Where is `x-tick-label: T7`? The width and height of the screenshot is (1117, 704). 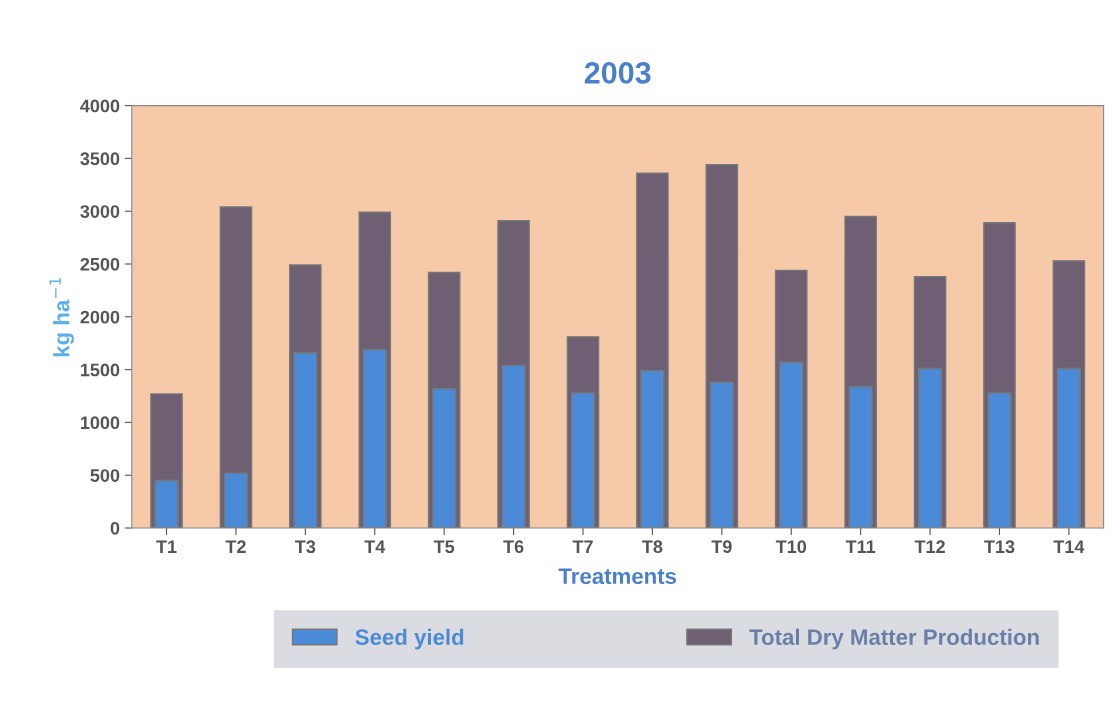 x-tick-label: T7 is located at coordinates (582, 546).